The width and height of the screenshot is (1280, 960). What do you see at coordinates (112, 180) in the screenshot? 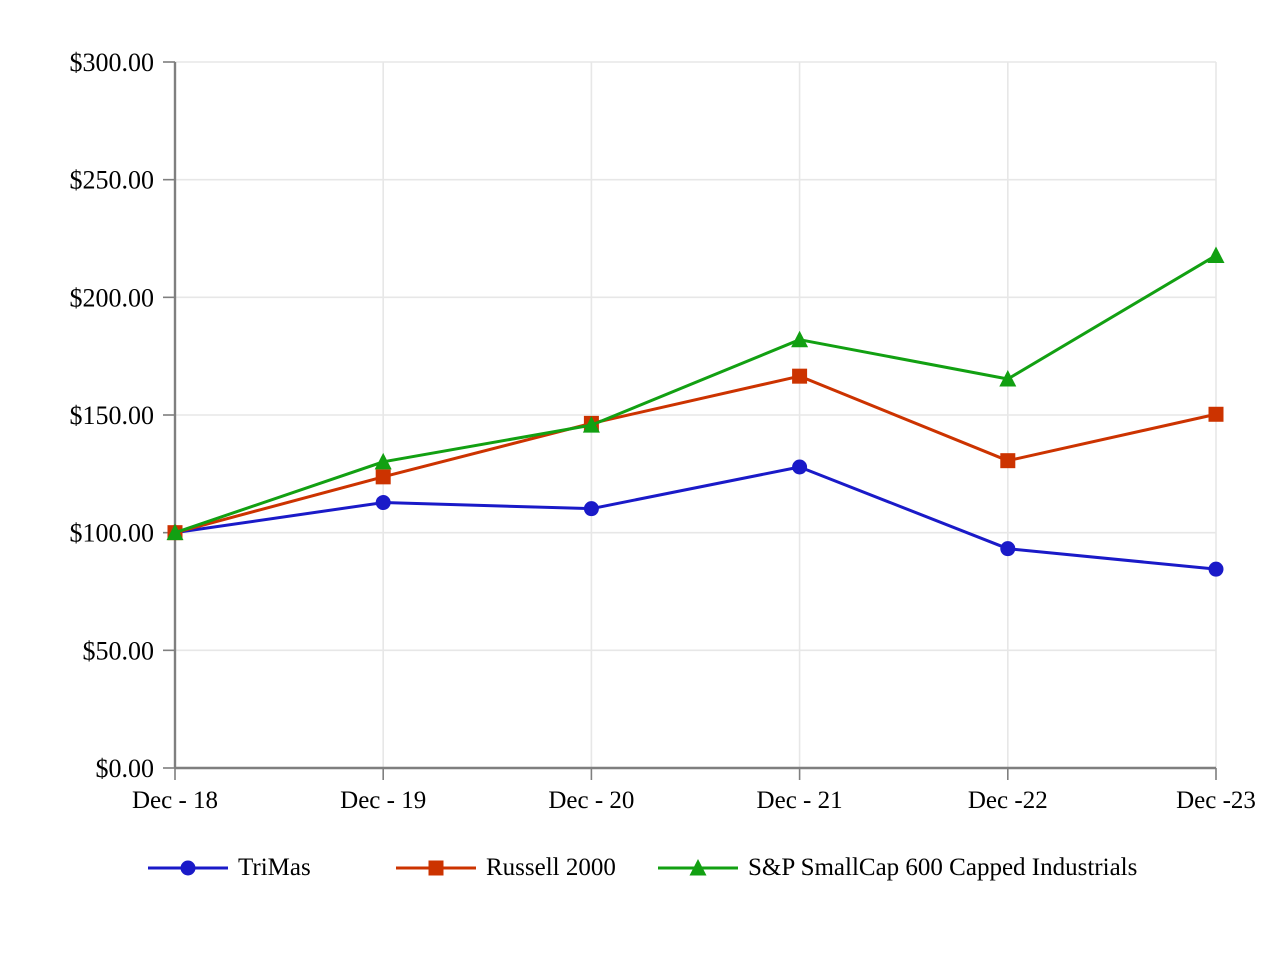
I see `y-axis-tick-label: $250.00` at bounding box center [112, 180].